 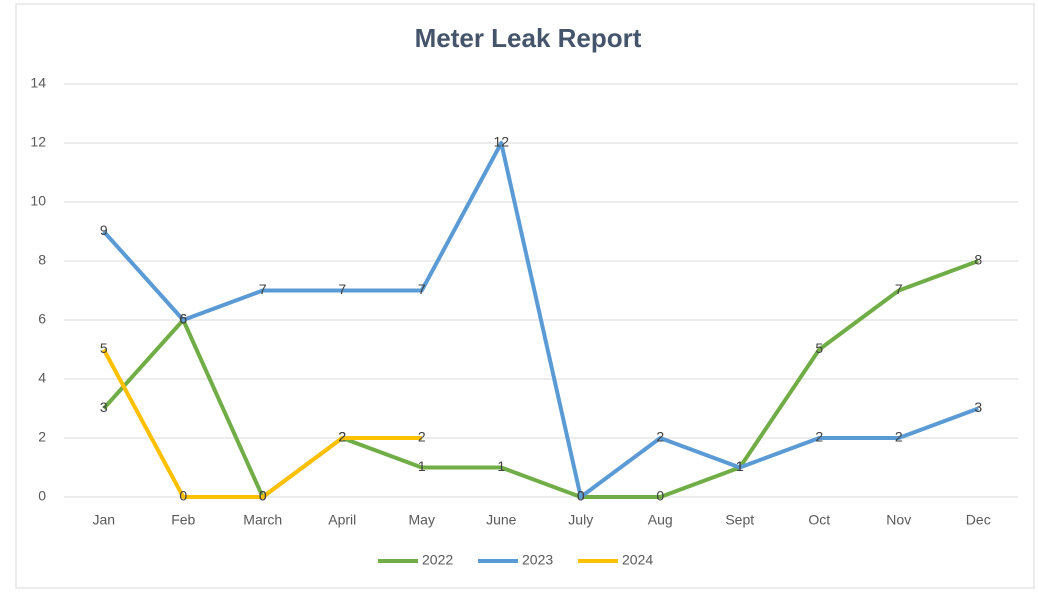 I want to click on data-label: 12, so click(x=501, y=142).